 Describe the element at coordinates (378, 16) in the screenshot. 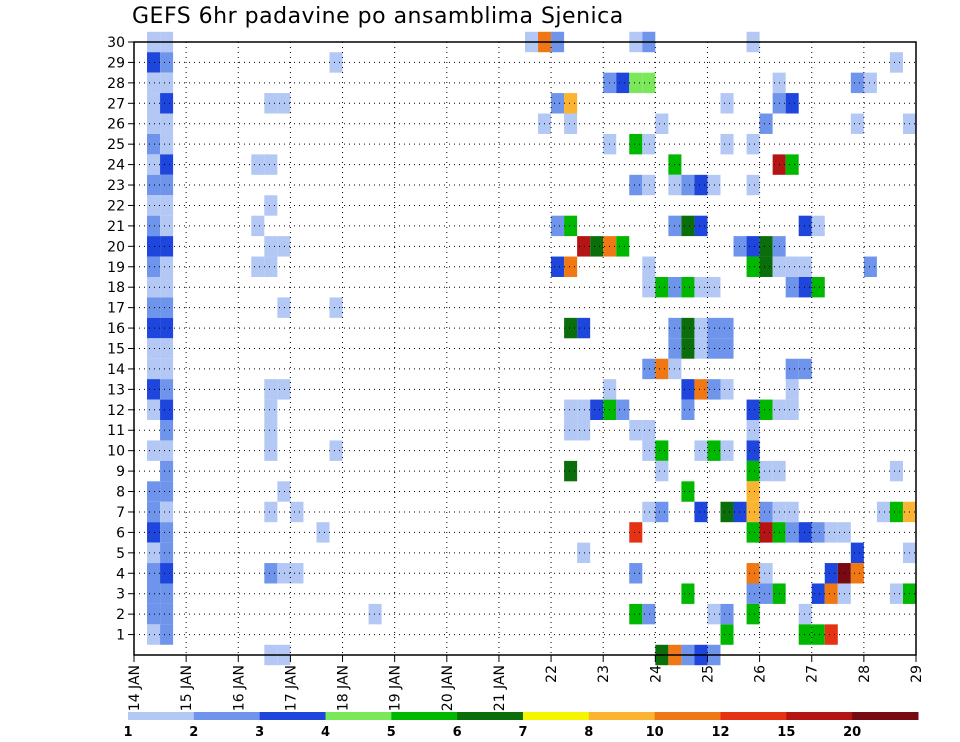

I see `chart-title: GEFS 6hr padavine po ansamblima Sjenica` at that location.